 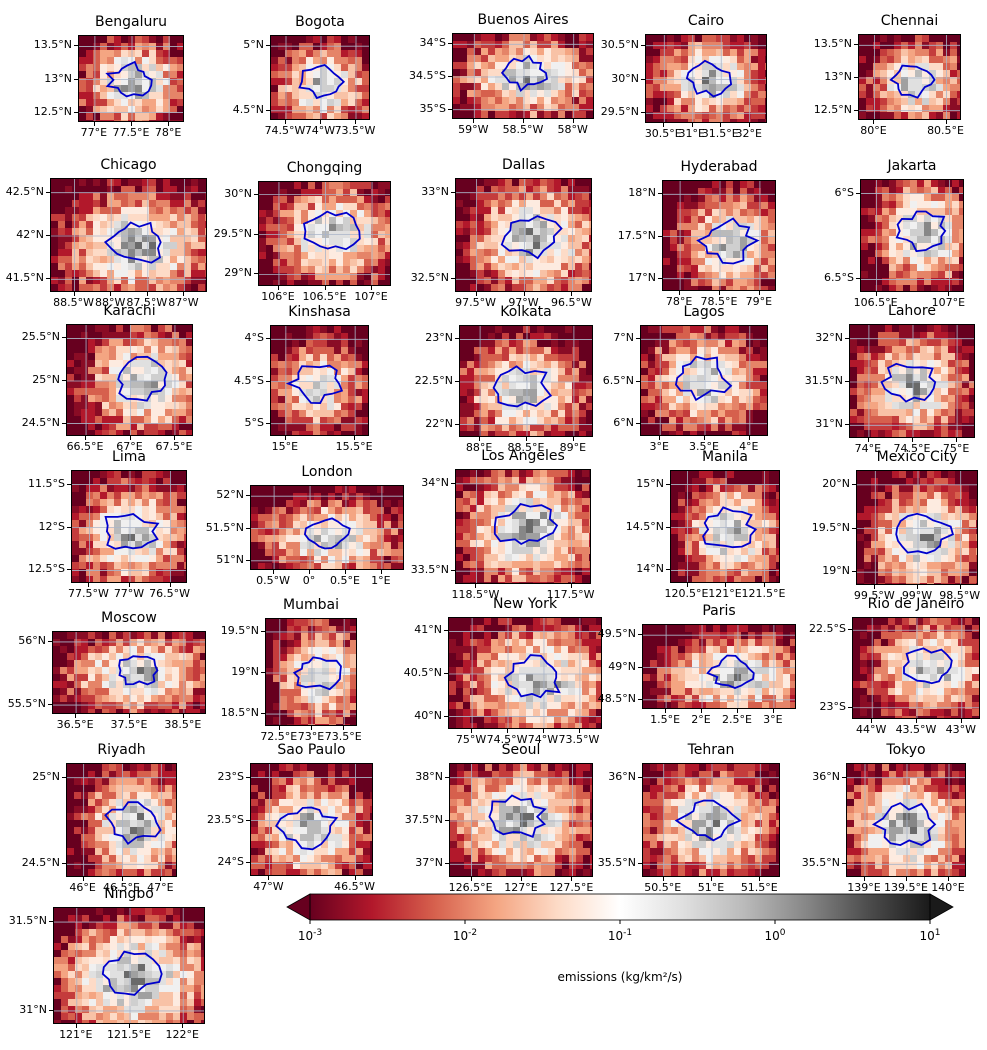 What do you see at coordinates (832, 109) in the screenshot?
I see `lat-tick-label: 12.5°N` at bounding box center [832, 109].